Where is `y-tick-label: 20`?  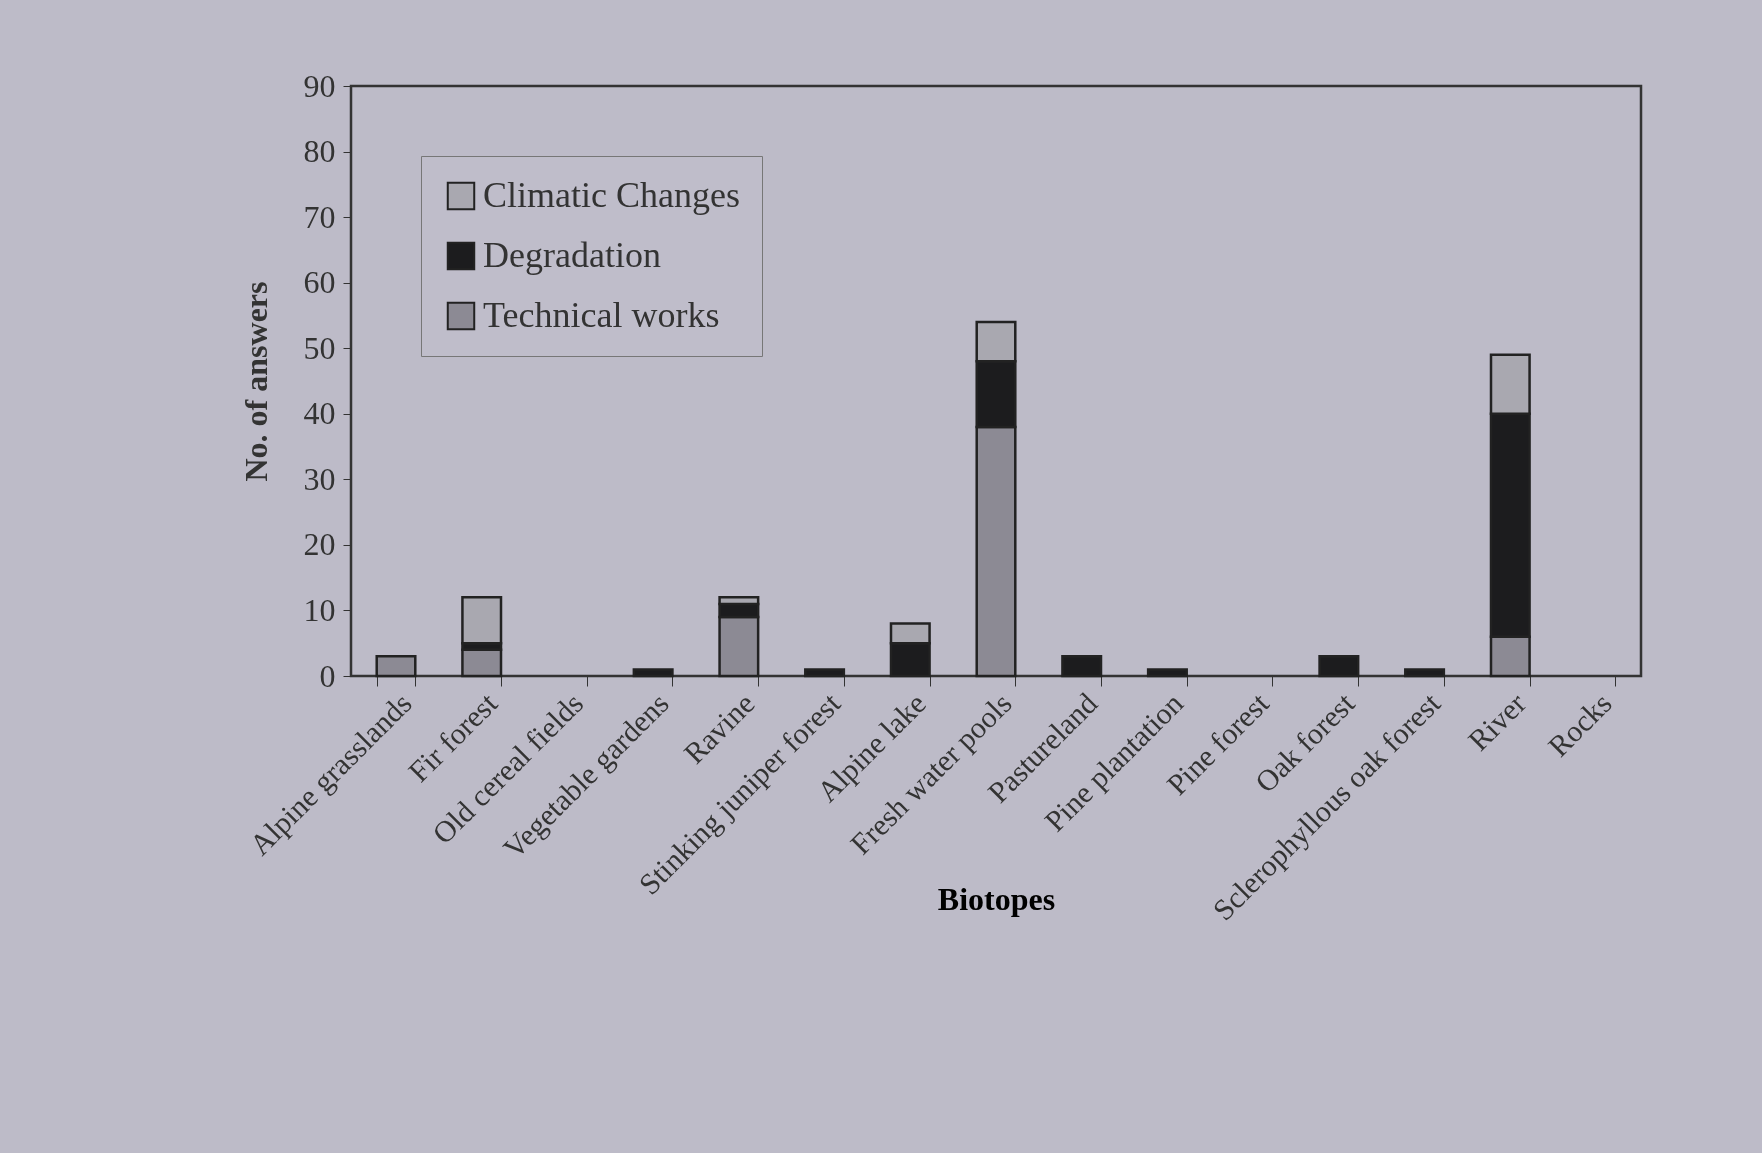
y-tick-label: 20 is located at coordinates (319, 544).